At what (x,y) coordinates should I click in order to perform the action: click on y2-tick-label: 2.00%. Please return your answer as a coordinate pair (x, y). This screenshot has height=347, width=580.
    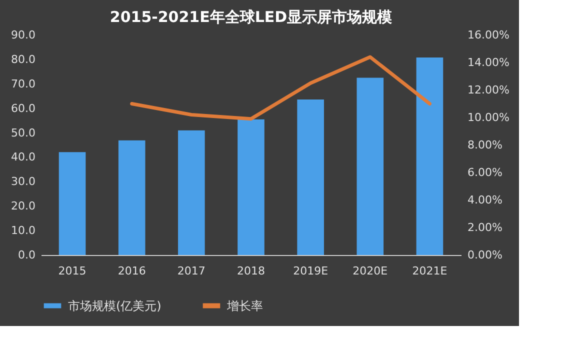
    Looking at the image, I should click on (485, 227).